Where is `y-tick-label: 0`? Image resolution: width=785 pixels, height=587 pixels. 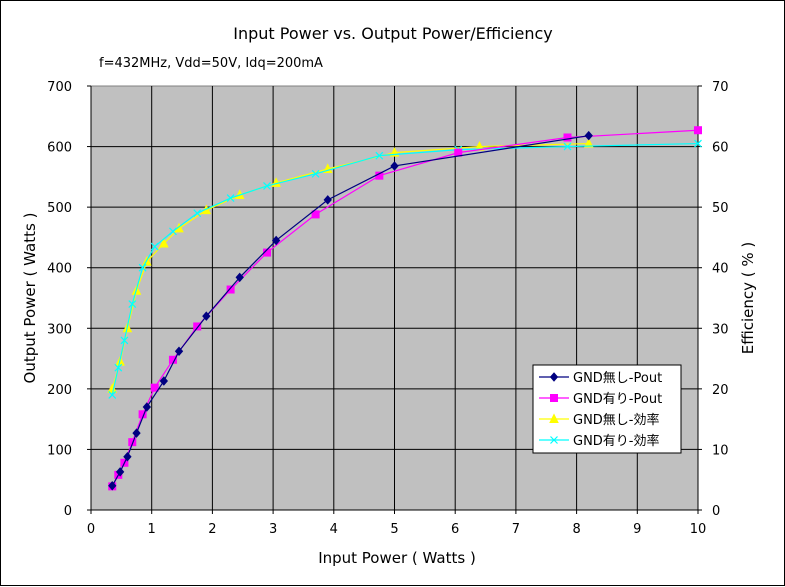 y-tick-label: 0 is located at coordinates (68, 511).